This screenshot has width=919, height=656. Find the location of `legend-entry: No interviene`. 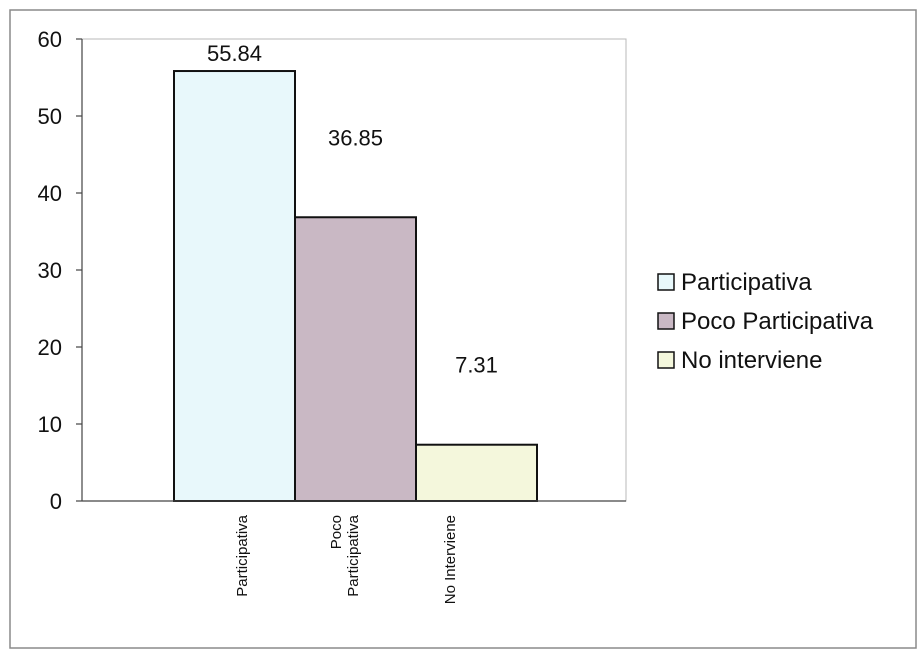

legend-entry: No interviene is located at coordinates (751, 360).